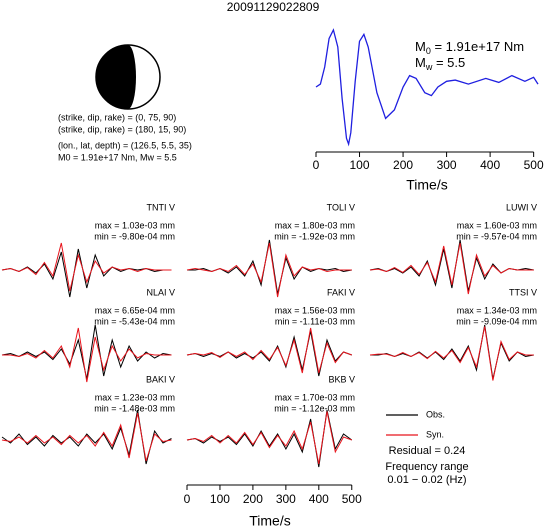 The height and width of the screenshot is (530, 546). Describe the element at coordinates (315, 310) in the screenshot. I see `max-label: max = 1.56e-03 mm` at that location.